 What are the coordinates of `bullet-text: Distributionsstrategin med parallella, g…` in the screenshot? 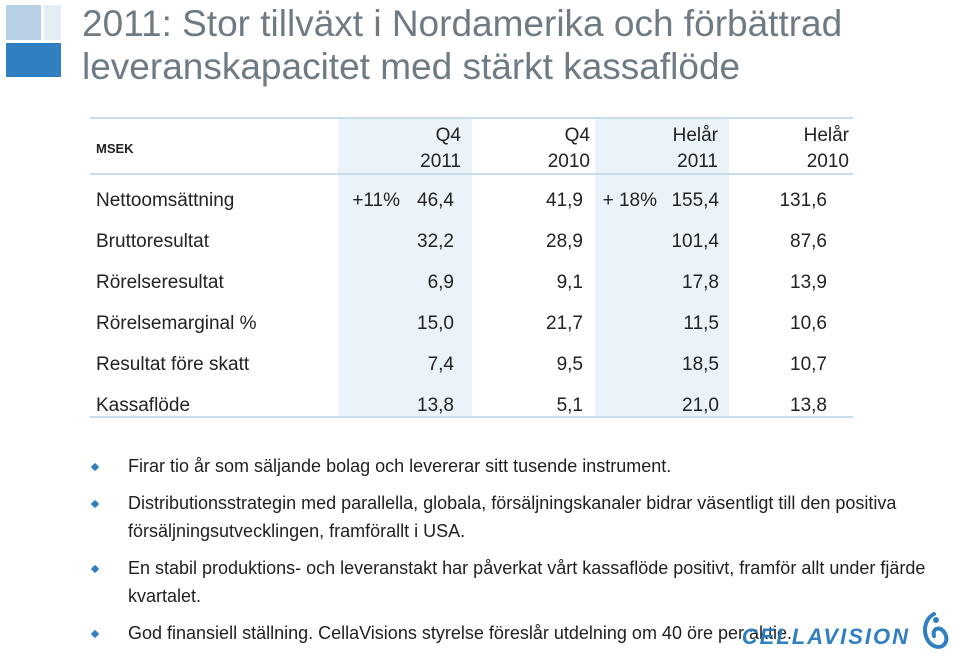 It's located at (512, 517).